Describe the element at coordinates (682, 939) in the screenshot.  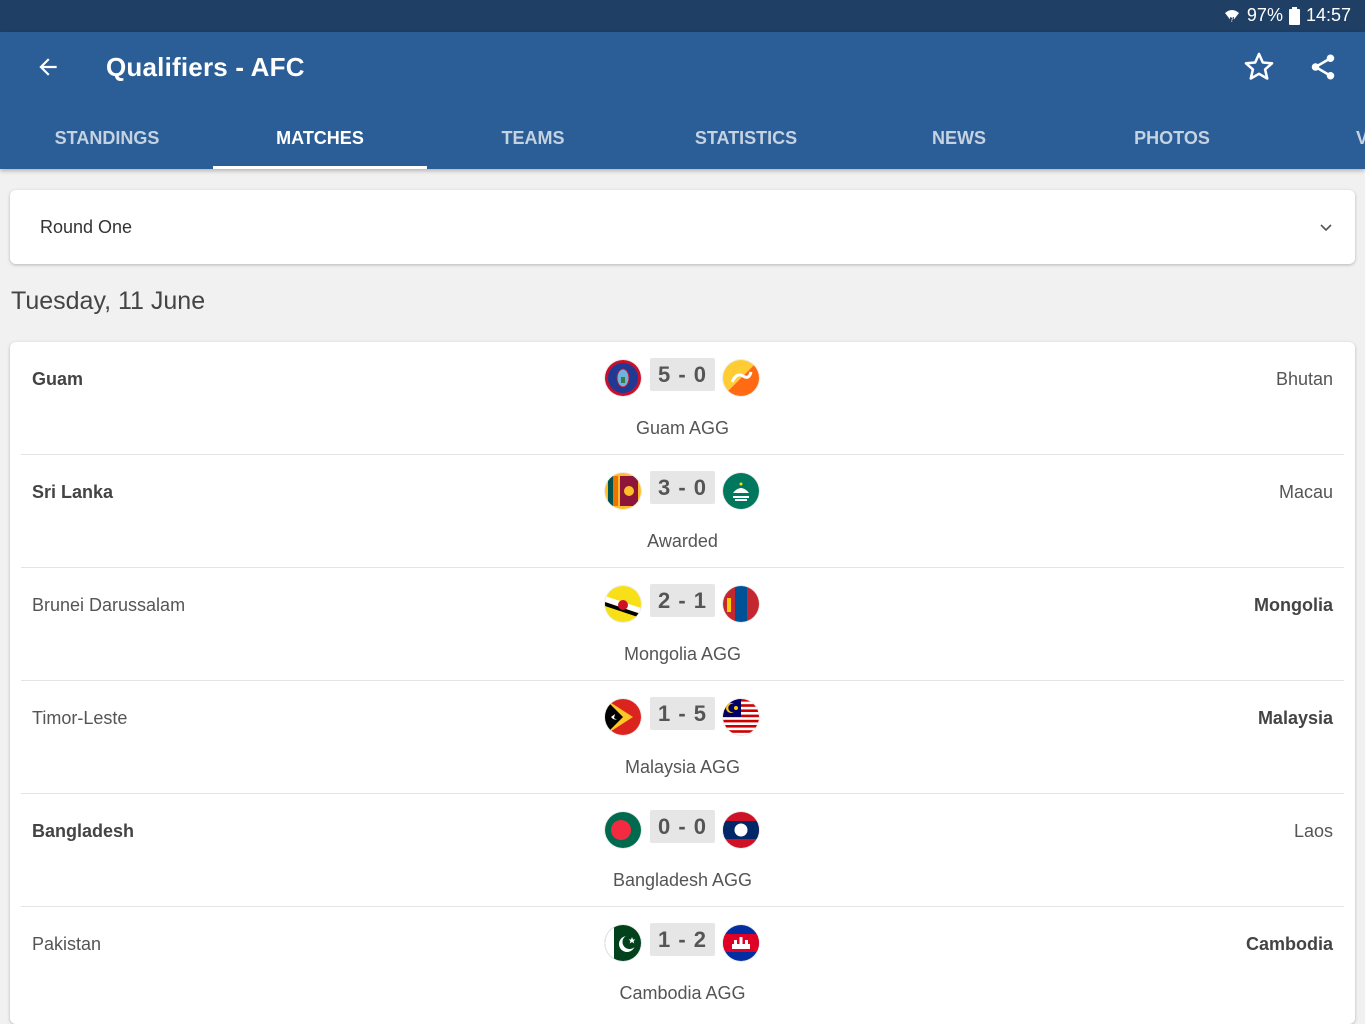
I see `match-score: 1 - 2` at that location.